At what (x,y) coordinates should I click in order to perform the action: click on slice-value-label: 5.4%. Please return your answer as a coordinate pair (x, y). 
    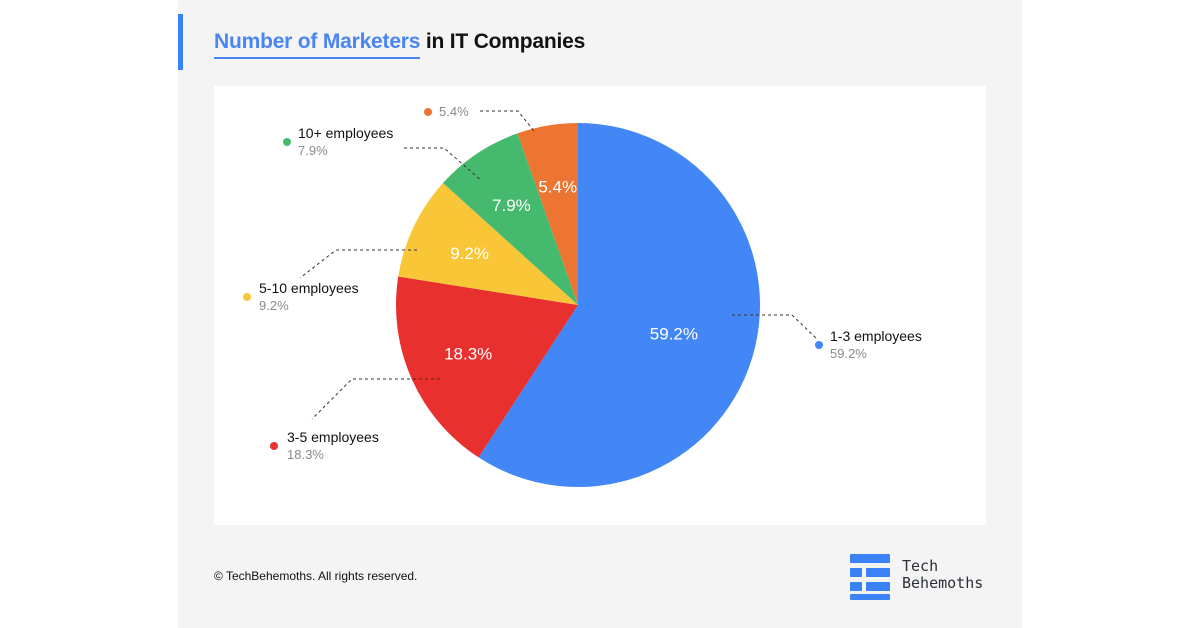
    Looking at the image, I should click on (557, 187).